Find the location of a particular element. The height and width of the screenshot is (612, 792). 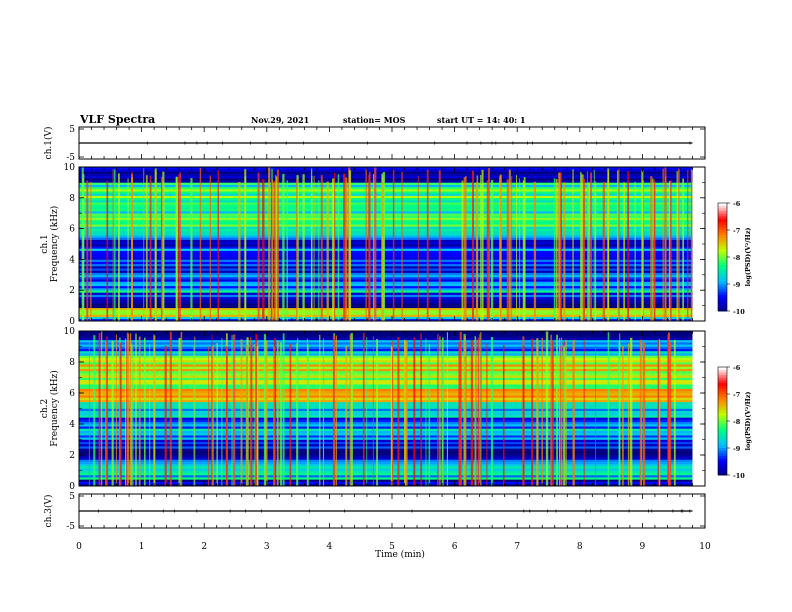

y-tick-label: 5 is located at coordinates (72, 497).